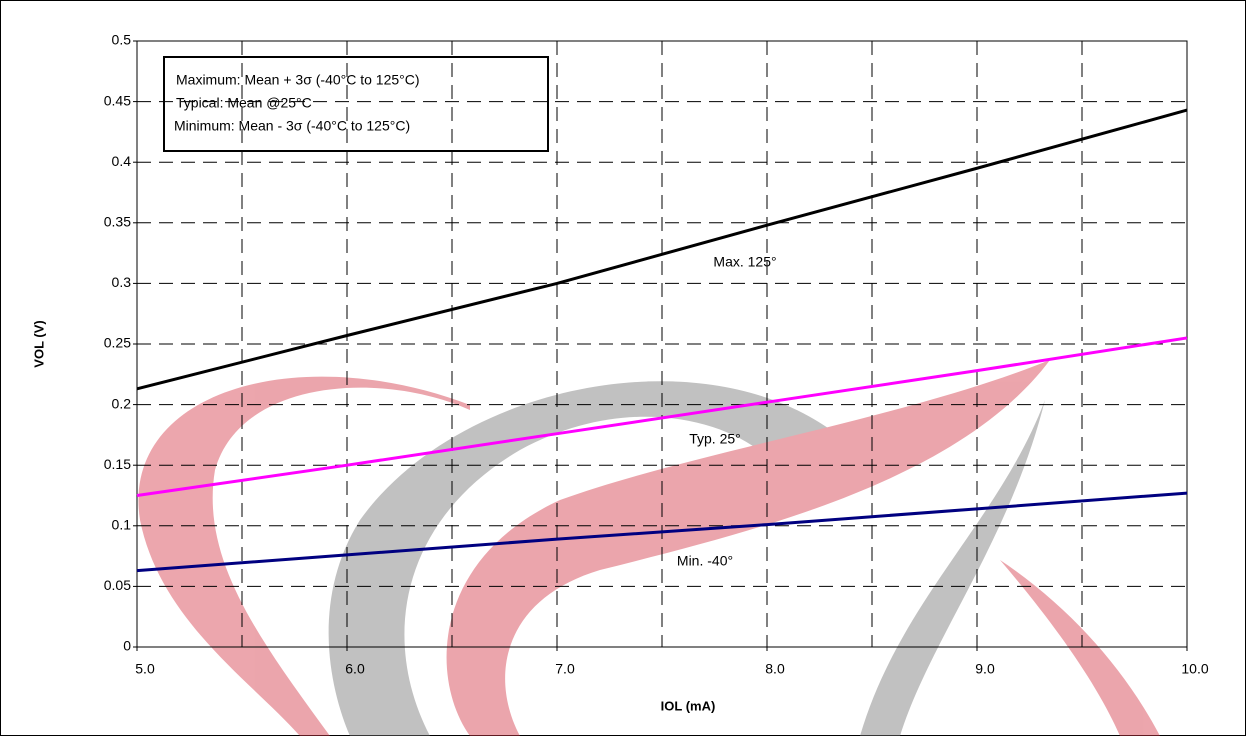 Image resolution: width=1246 pixels, height=741 pixels. Describe the element at coordinates (715, 439) in the screenshot. I see `series-label: Typ. 25°` at that location.